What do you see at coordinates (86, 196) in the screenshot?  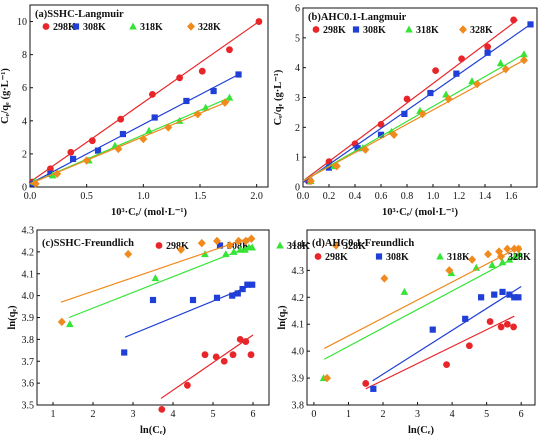 I see `x-tick-label: 0.5` at bounding box center [86, 196].